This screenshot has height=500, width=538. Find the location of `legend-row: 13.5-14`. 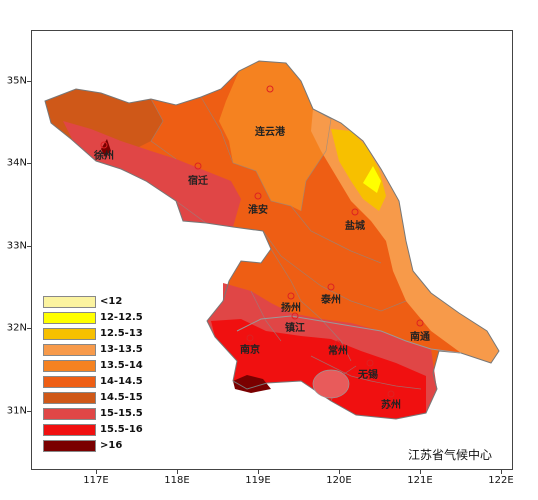

legend-row: 13.5-14 is located at coordinates (103, 366).